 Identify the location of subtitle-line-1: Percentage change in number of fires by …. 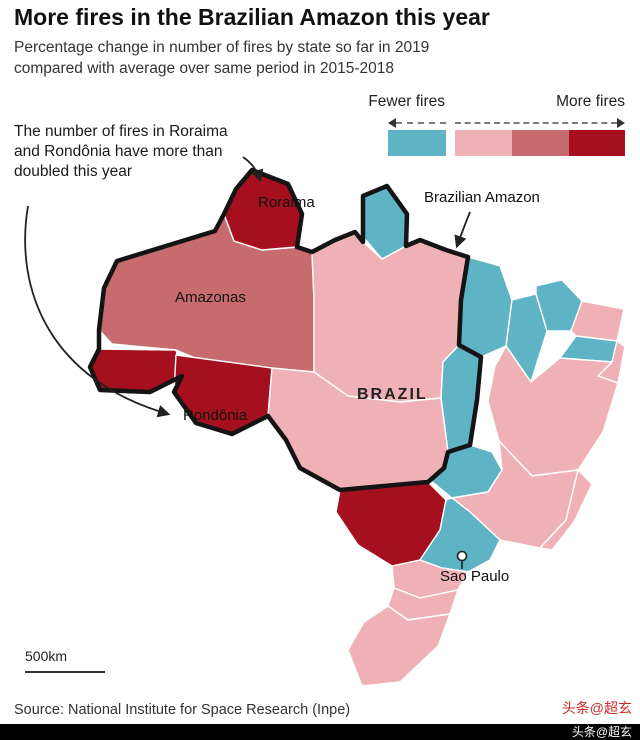
(222, 47).